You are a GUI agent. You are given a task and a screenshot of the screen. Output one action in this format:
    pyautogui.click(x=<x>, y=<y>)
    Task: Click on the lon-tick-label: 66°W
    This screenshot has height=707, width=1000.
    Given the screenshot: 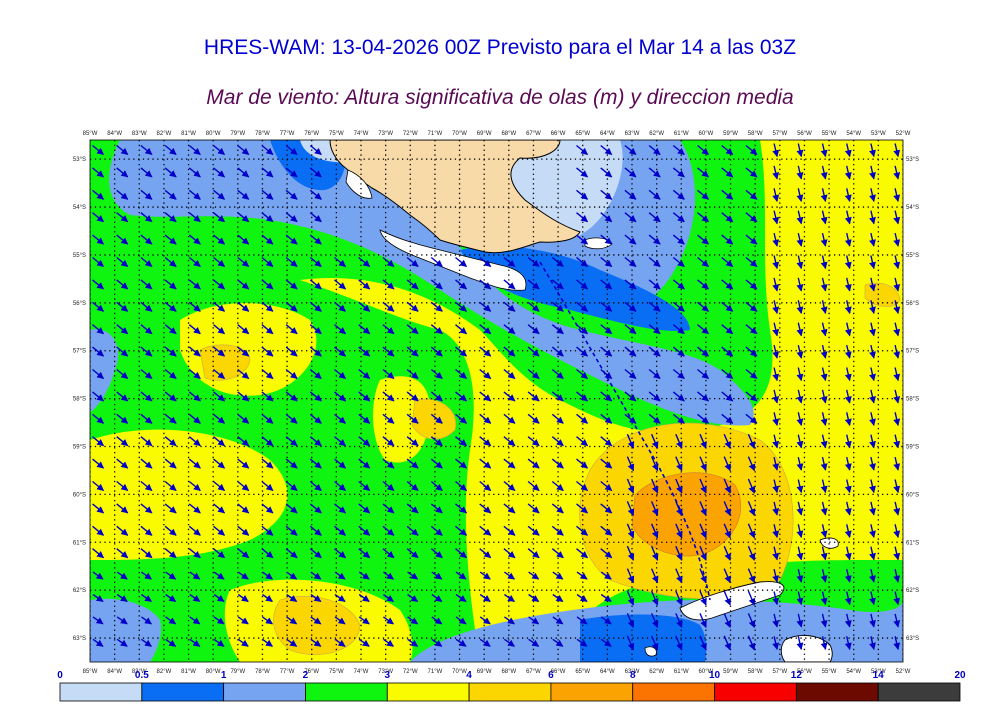 What is the action you would take?
    pyautogui.click(x=558, y=134)
    